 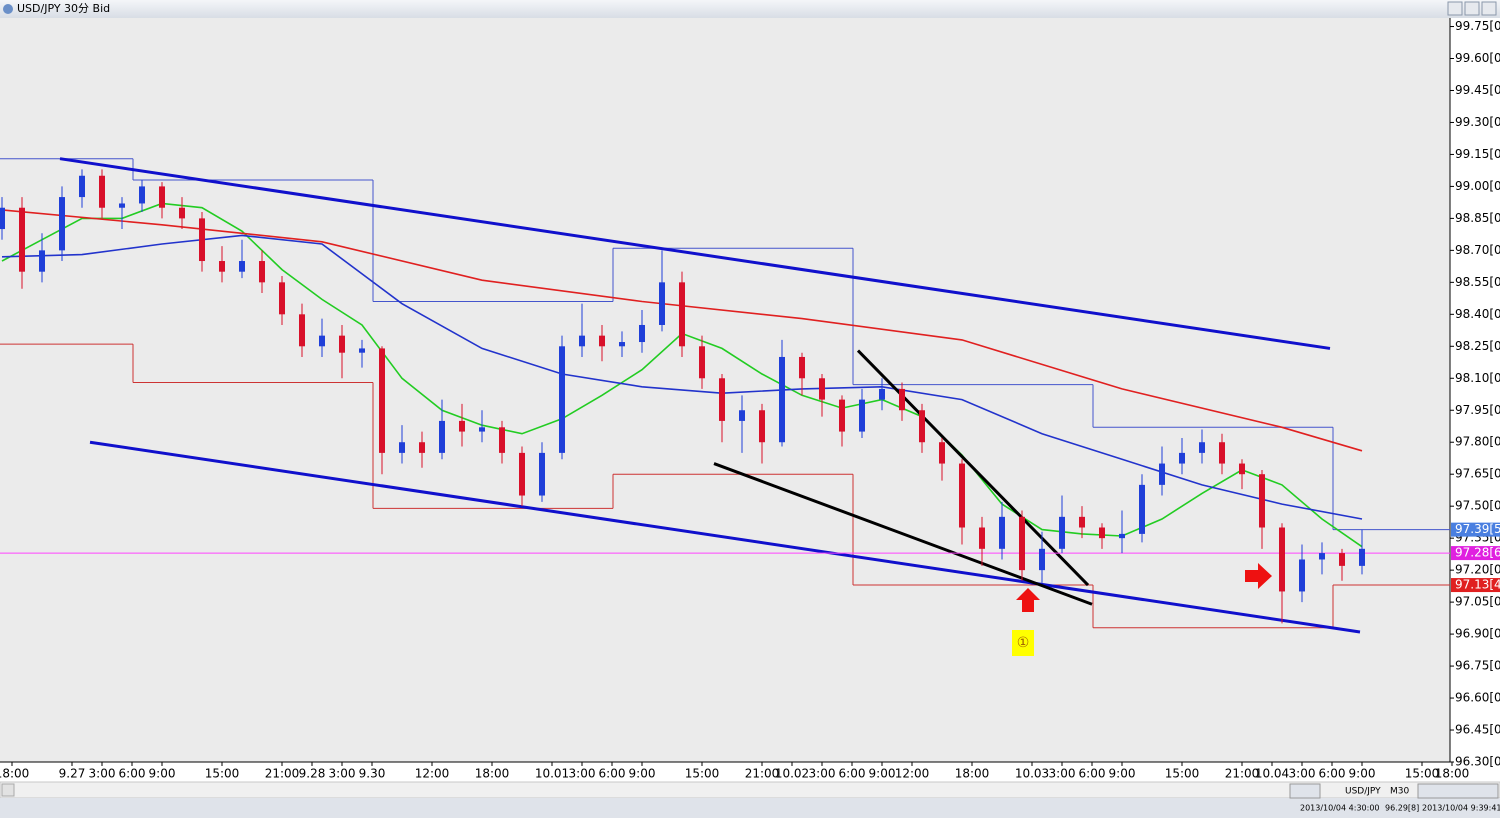 What do you see at coordinates (1340, 808) in the screenshot?
I see `status-from: 2013/10/04 4:30:00` at bounding box center [1340, 808].